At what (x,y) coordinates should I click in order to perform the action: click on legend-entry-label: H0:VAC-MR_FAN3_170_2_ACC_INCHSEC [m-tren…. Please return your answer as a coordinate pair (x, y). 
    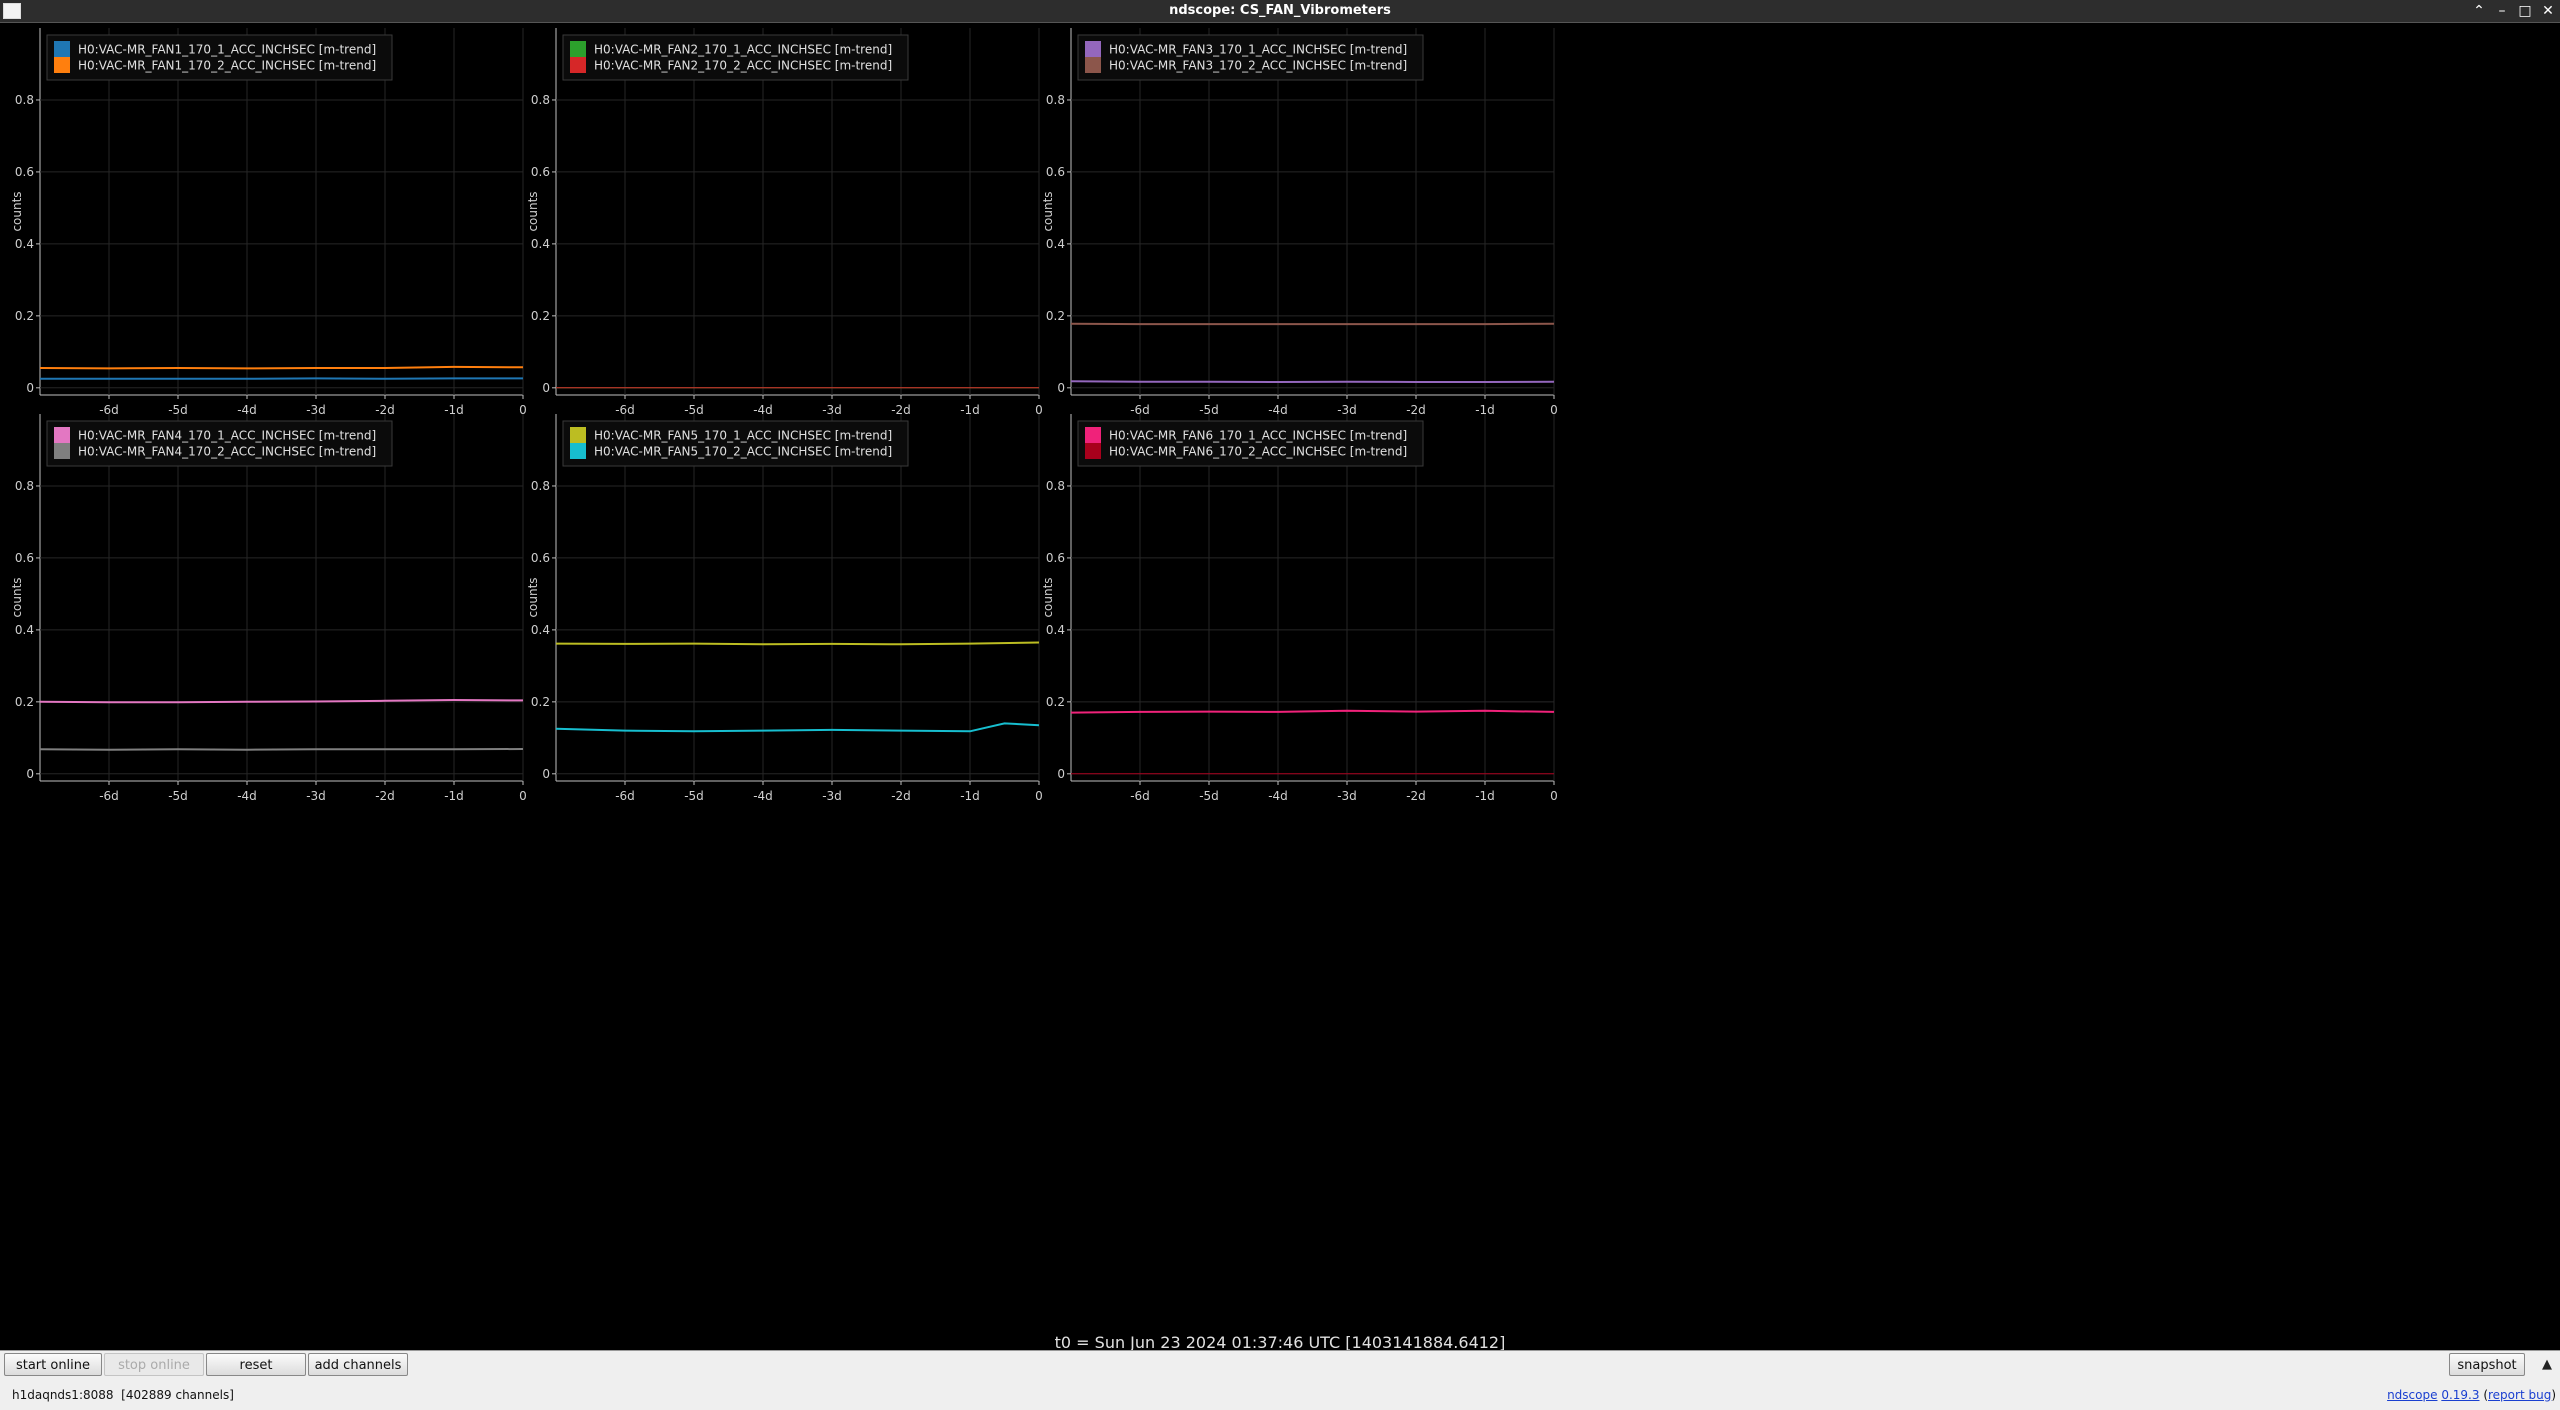
    Looking at the image, I should click on (1258, 66).